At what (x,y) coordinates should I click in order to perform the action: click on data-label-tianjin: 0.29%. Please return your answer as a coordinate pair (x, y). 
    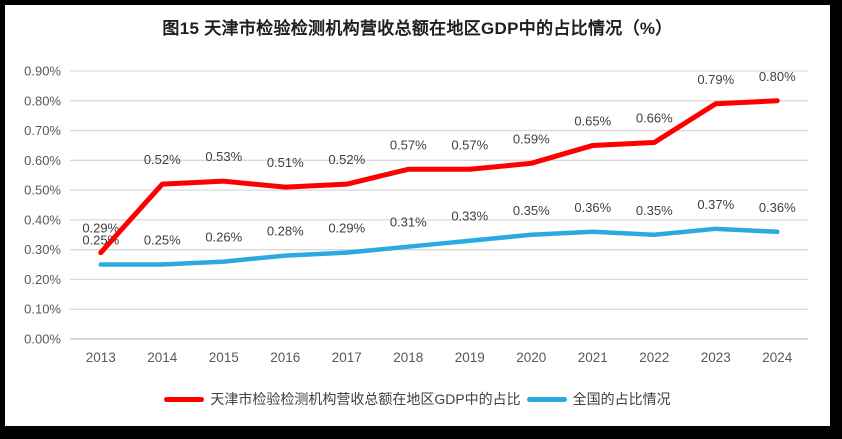
    Looking at the image, I should click on (100, 228).